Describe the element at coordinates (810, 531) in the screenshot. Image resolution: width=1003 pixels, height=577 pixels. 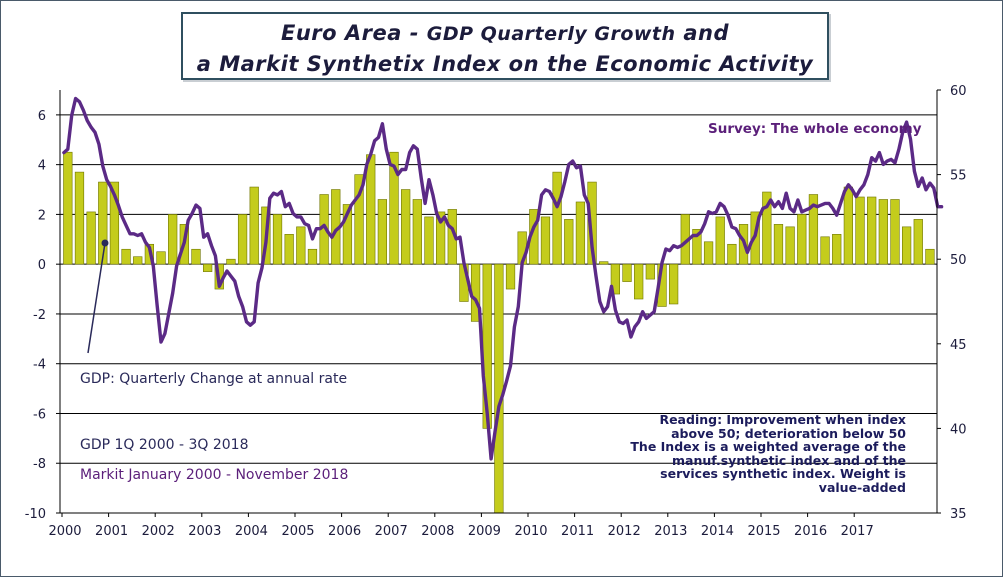
I see `x-tick-label: 2016` at that location.